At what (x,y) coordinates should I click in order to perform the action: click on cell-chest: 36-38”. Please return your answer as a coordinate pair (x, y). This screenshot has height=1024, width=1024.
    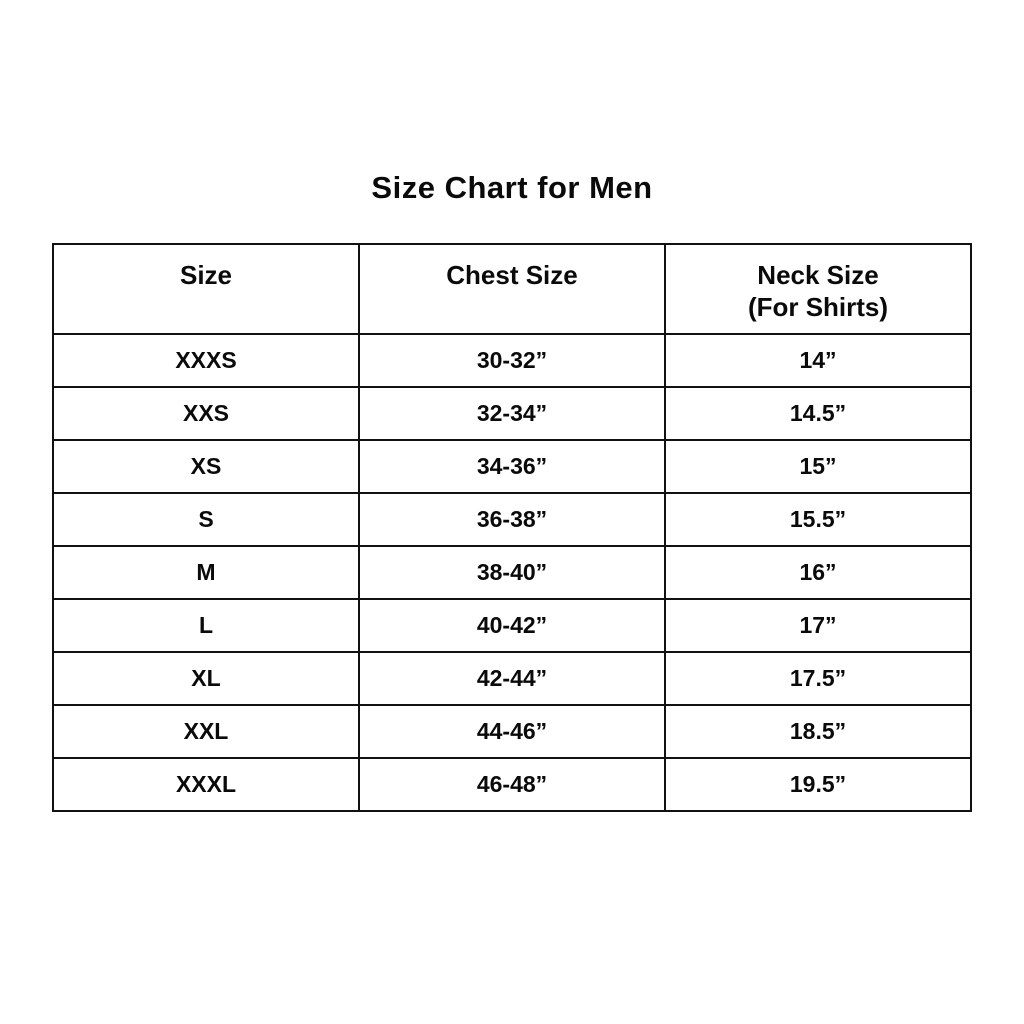
    Looking at the image, I should click on (512, 519).